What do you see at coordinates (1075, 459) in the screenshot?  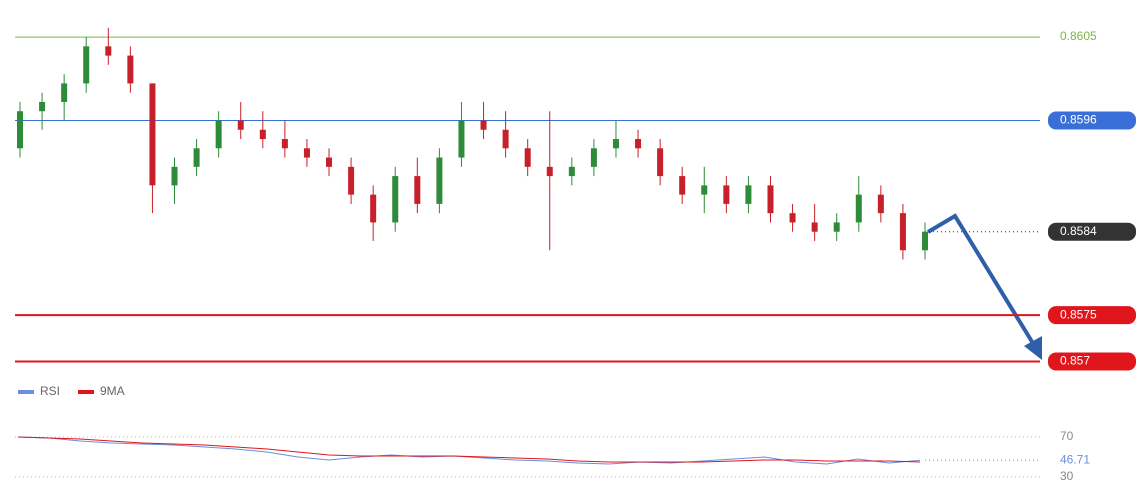 I see `current-value-label: 46.71` at bounding box center [1075, 459].